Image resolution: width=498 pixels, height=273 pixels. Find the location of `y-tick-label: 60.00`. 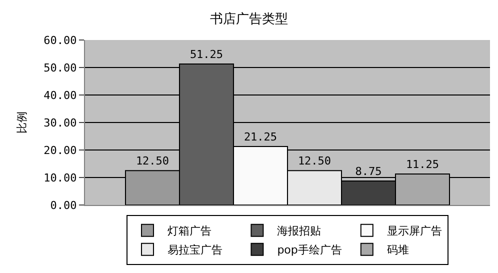

y-tick-label: 60.00 is located at coordinates (60, 40).